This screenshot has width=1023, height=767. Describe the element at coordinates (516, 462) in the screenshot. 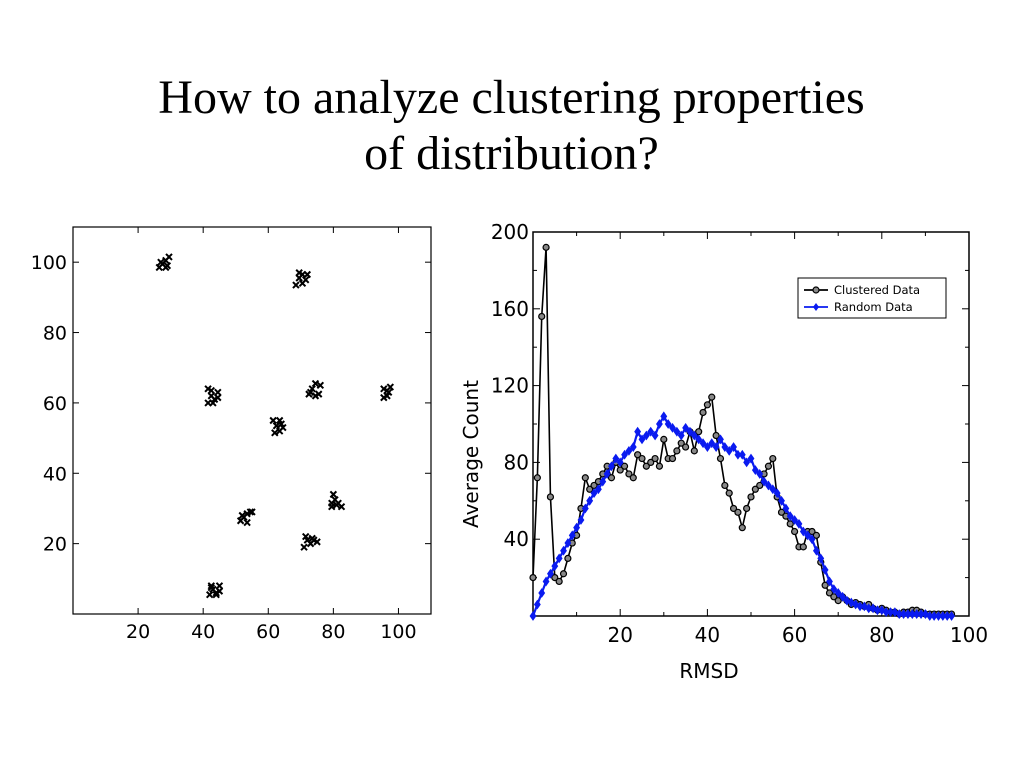

I see `line-y-tick-label: 80` at that location.